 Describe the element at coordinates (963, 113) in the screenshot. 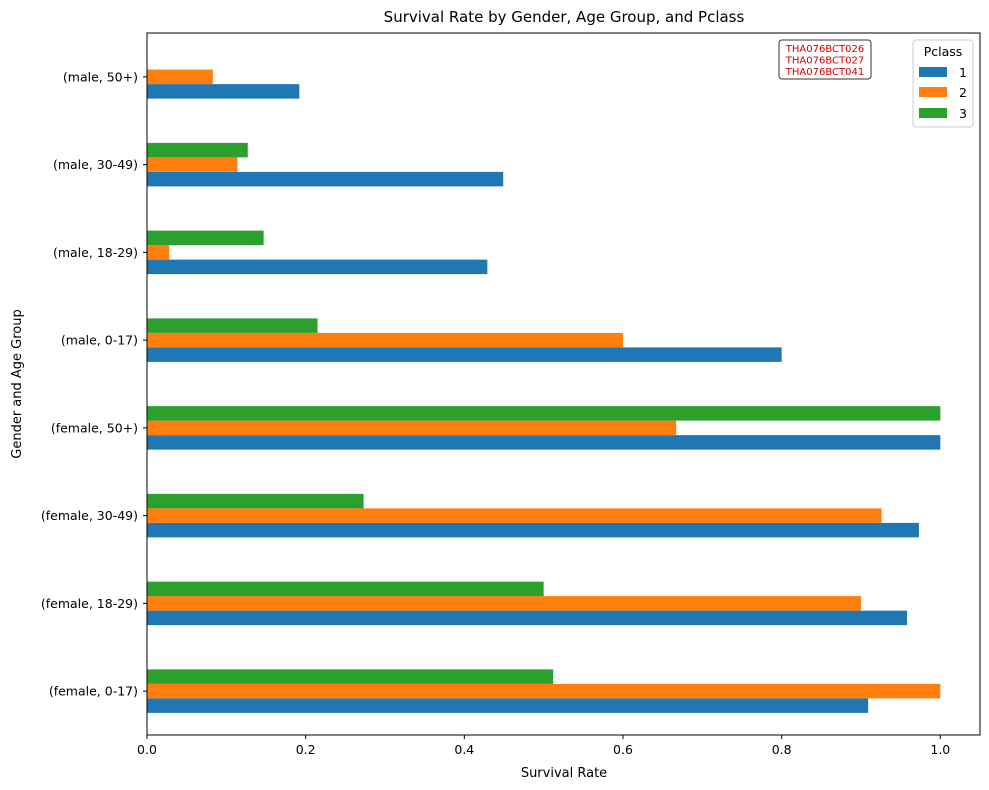

I see `legend-label: 3` at that location.